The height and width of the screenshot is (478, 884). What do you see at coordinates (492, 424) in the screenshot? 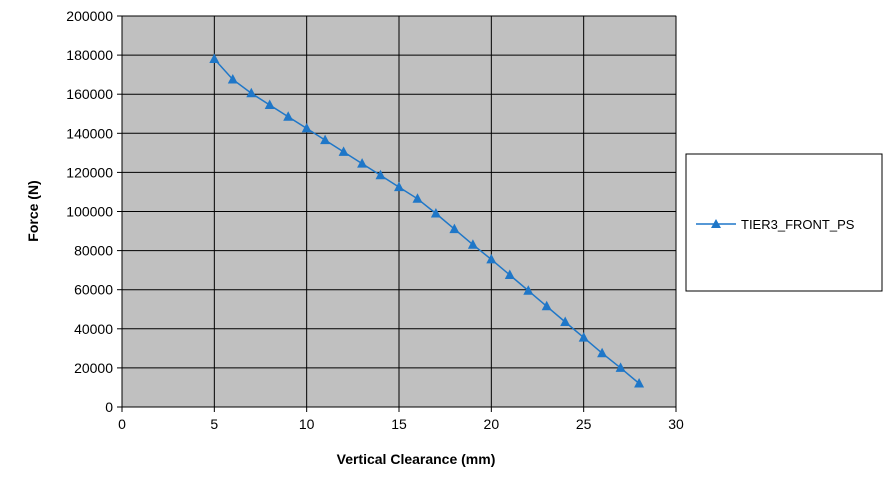
I see `x-tick-label: 20` at bounding box center [492, 424].